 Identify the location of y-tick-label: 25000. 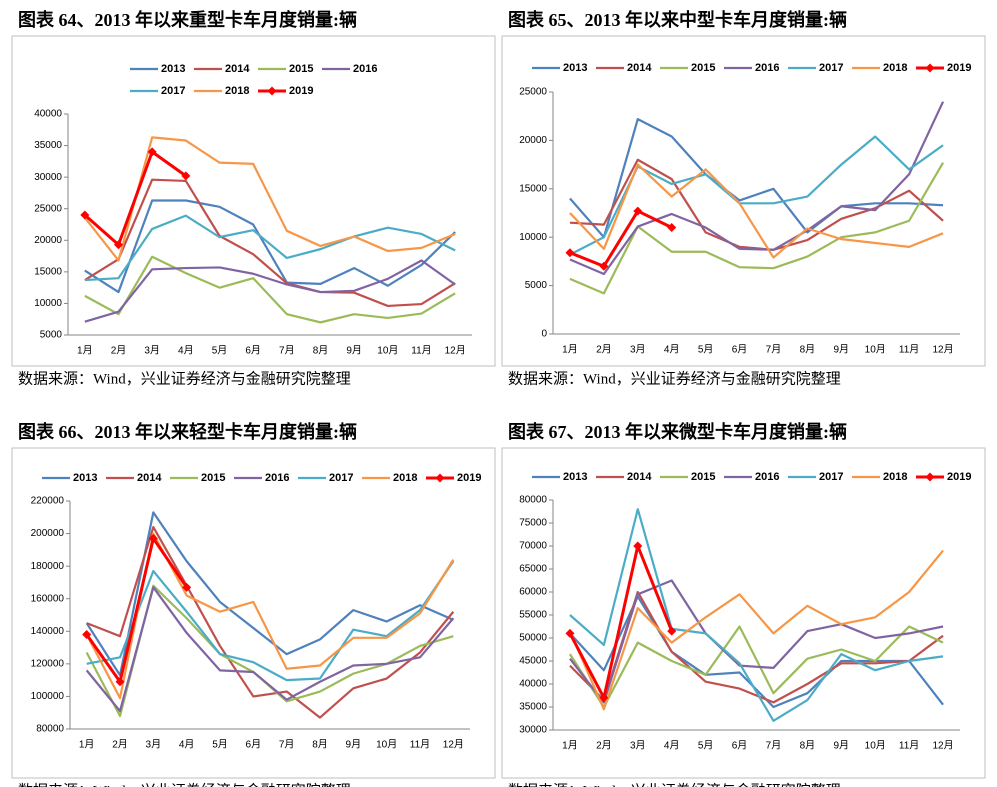
(48, 208).